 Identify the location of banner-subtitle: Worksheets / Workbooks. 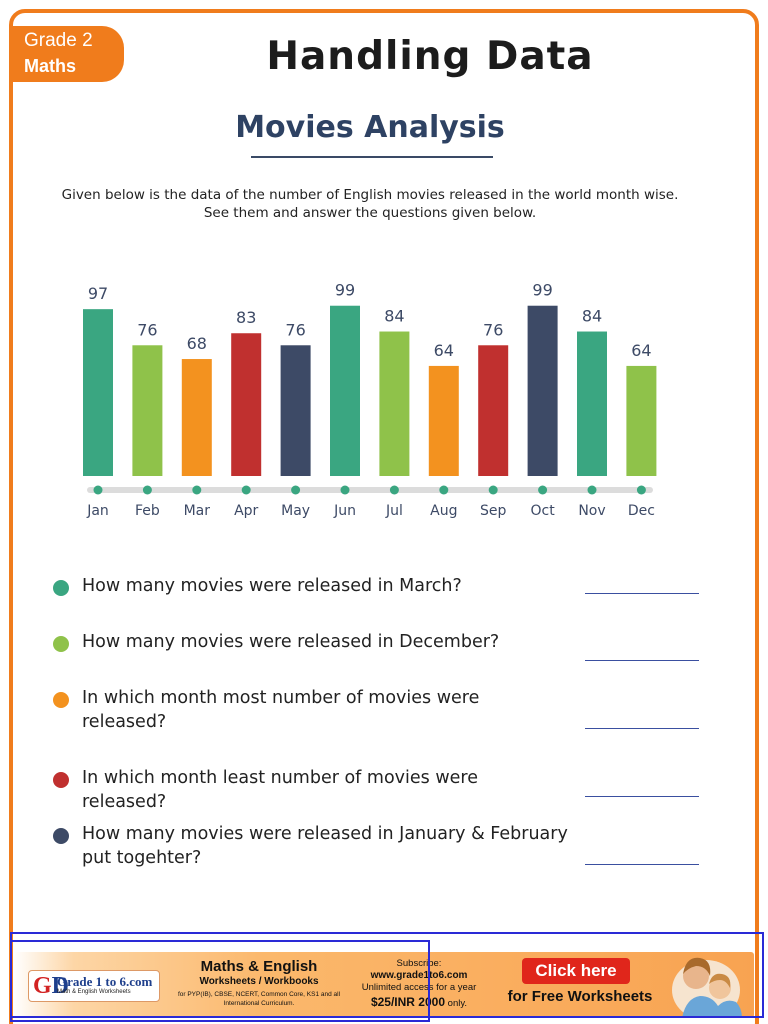
(259, 981).